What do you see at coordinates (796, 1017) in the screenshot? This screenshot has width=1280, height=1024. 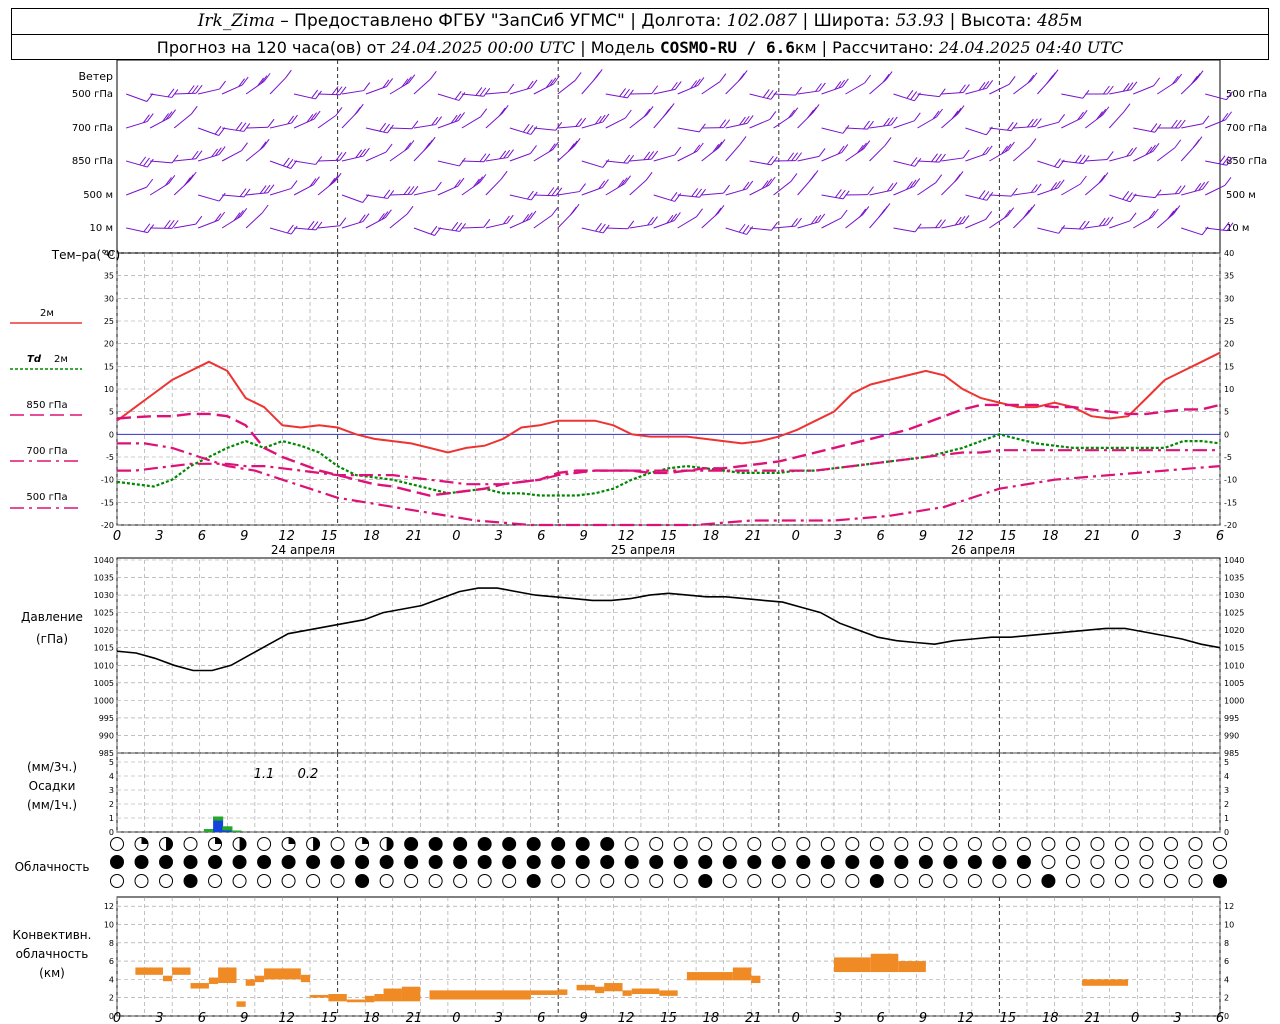 I see `conv-xtick: 0` at bounding box center [796, 1017].